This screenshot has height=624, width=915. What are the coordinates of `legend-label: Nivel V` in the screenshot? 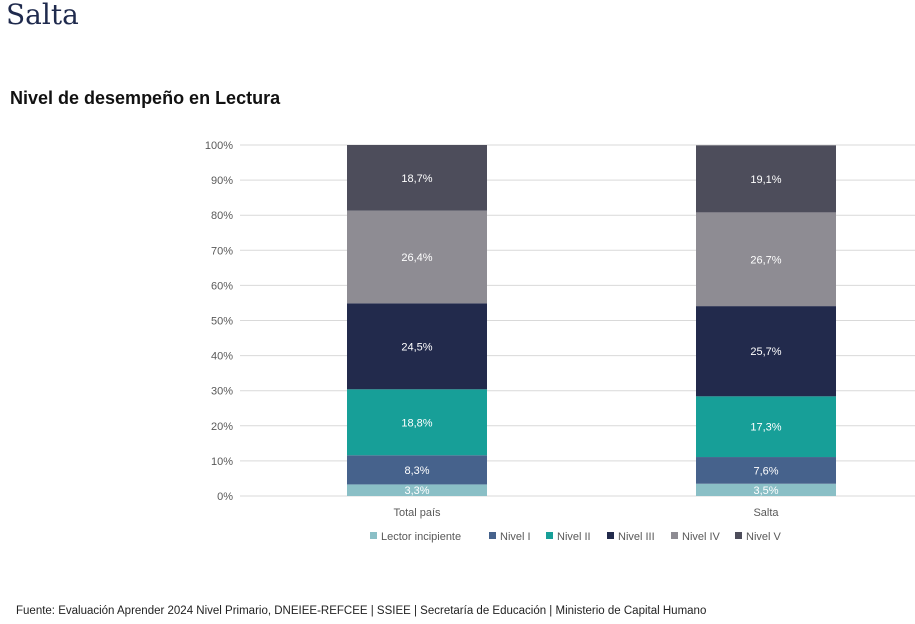 It's located at (764, 537).